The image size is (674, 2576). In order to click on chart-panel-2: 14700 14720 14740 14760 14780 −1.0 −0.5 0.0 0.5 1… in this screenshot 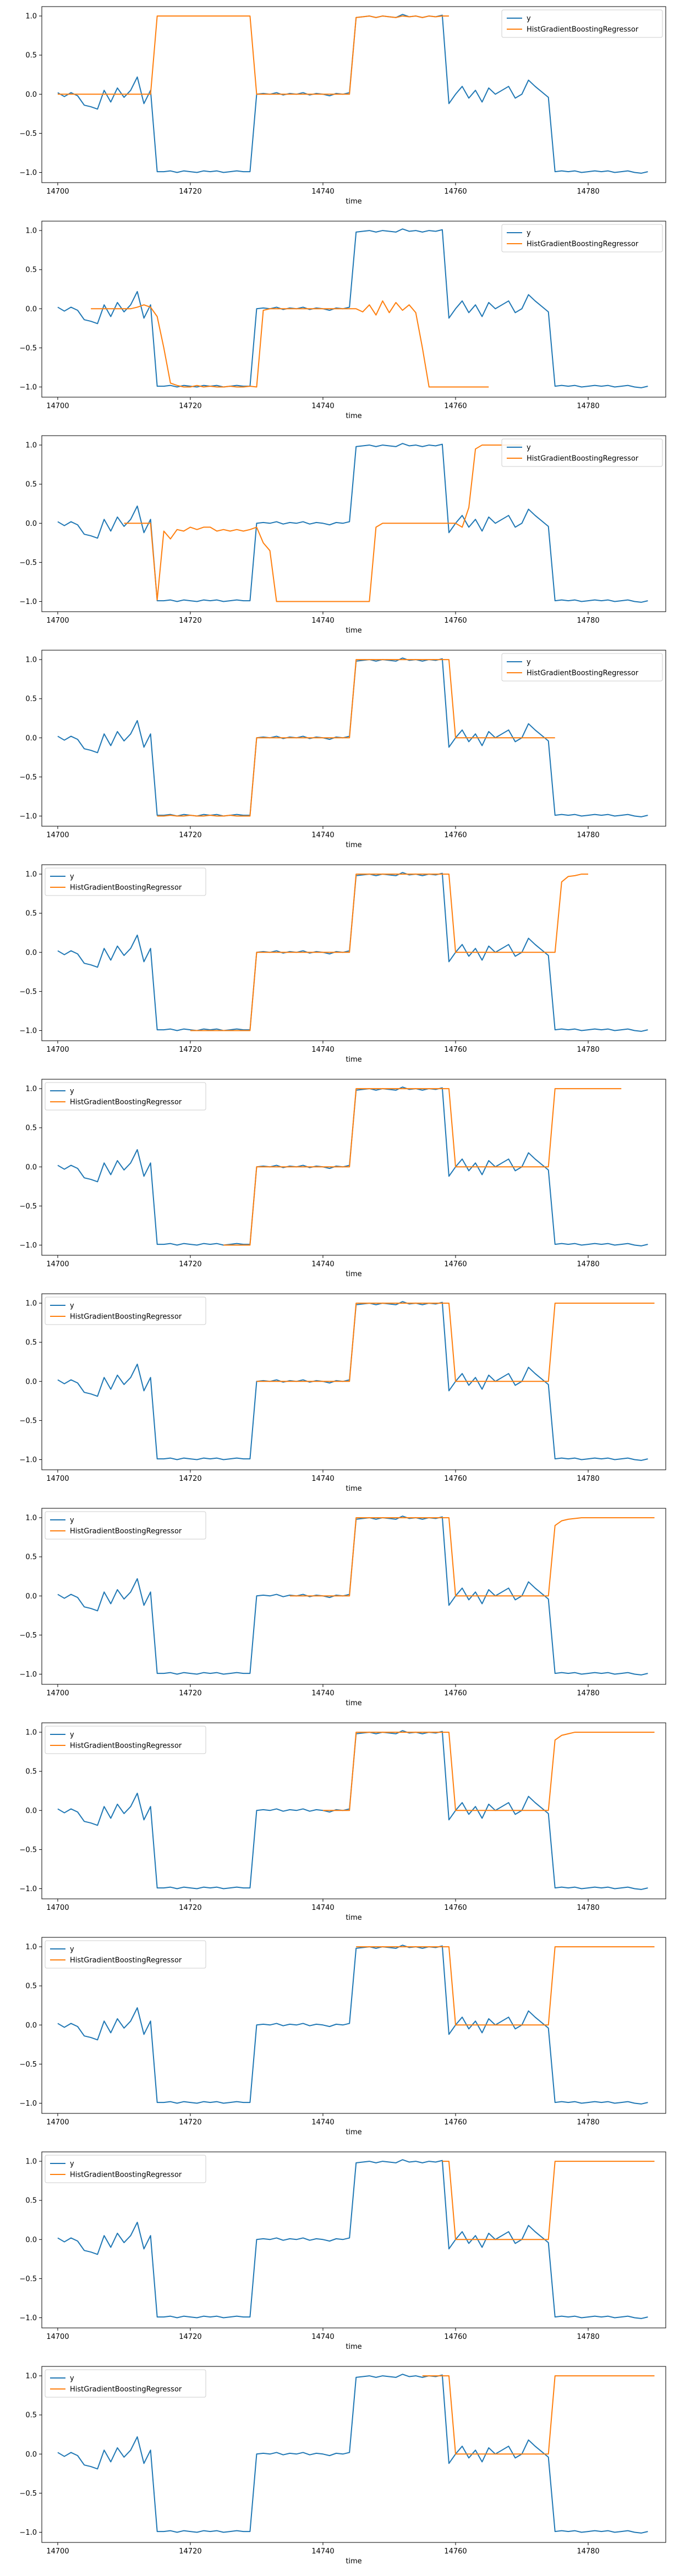, I will do `click(342, 320)`.